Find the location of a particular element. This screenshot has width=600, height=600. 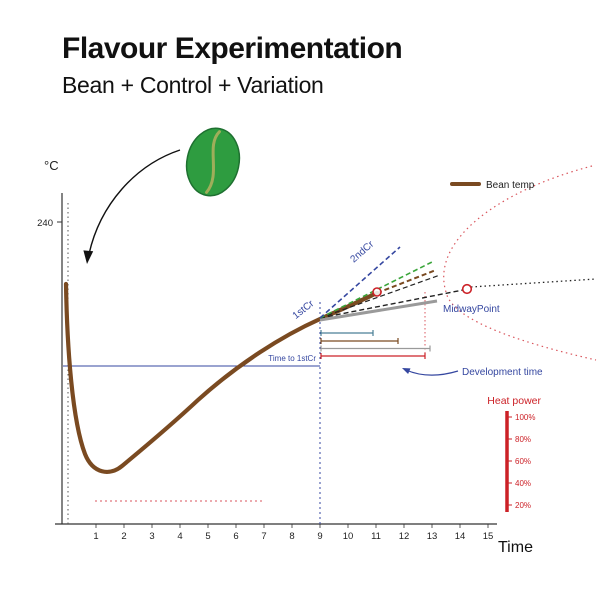

development-bars is located at coordinates (375, 344).